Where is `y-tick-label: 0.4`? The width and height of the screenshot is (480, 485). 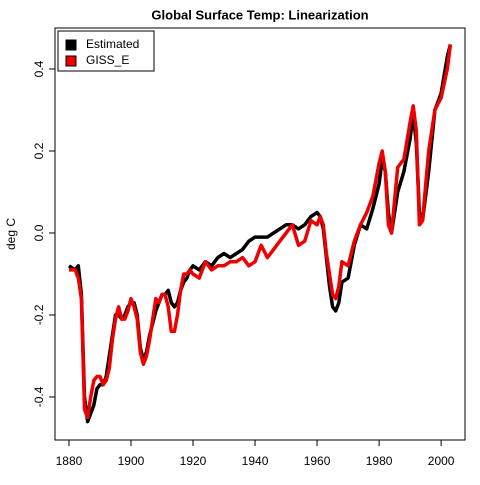 y-tick-label: 0.4 is located at coordinates (39, 68).